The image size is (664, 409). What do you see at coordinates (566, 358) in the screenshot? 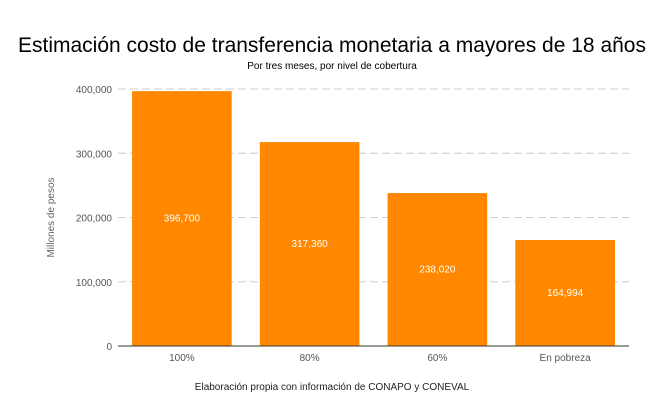
I see `x-tick-label: En pobreza` at bounding box center [566, 358].